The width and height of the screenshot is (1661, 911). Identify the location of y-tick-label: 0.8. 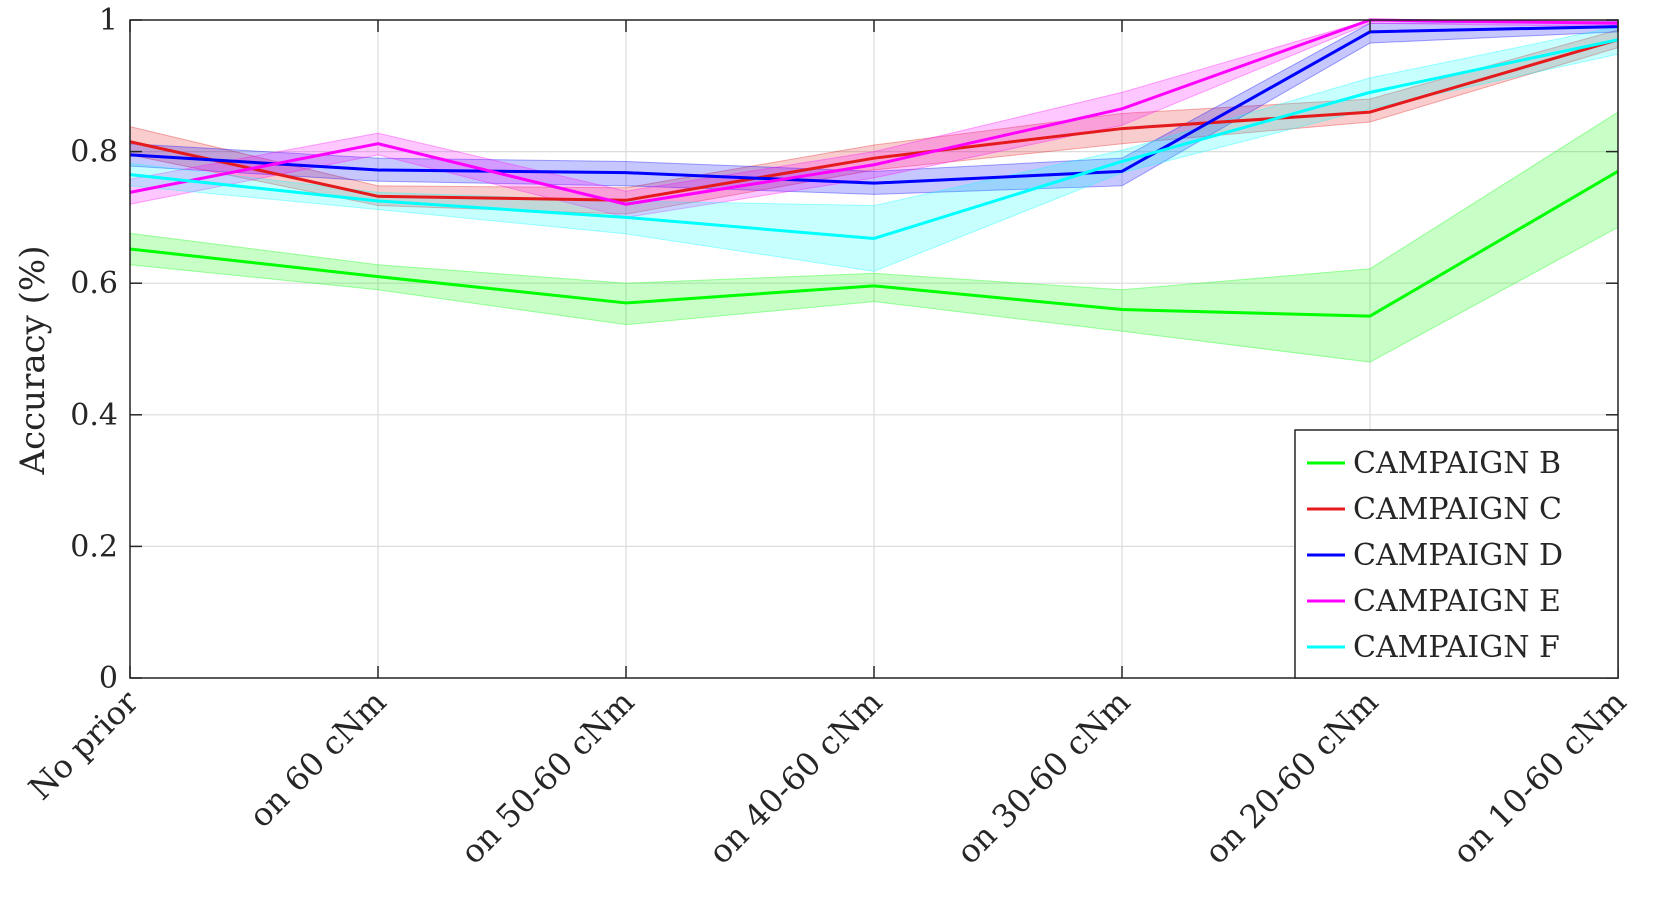
(94, 152).